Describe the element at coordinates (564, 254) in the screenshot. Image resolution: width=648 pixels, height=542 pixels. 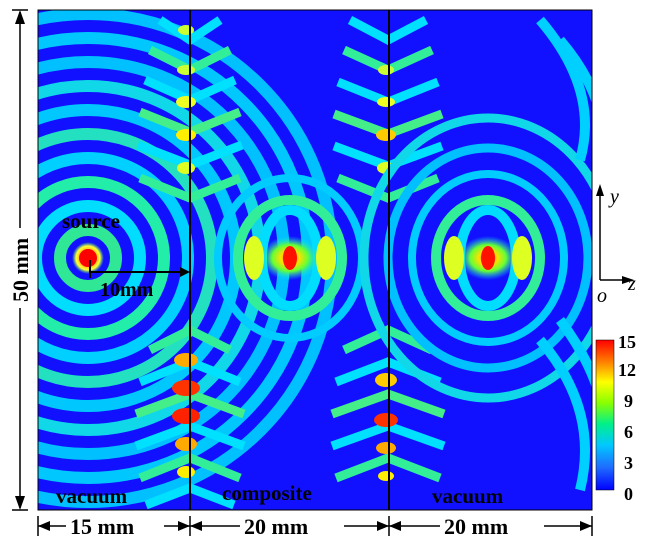
I see `right-edge-waves` at that location.